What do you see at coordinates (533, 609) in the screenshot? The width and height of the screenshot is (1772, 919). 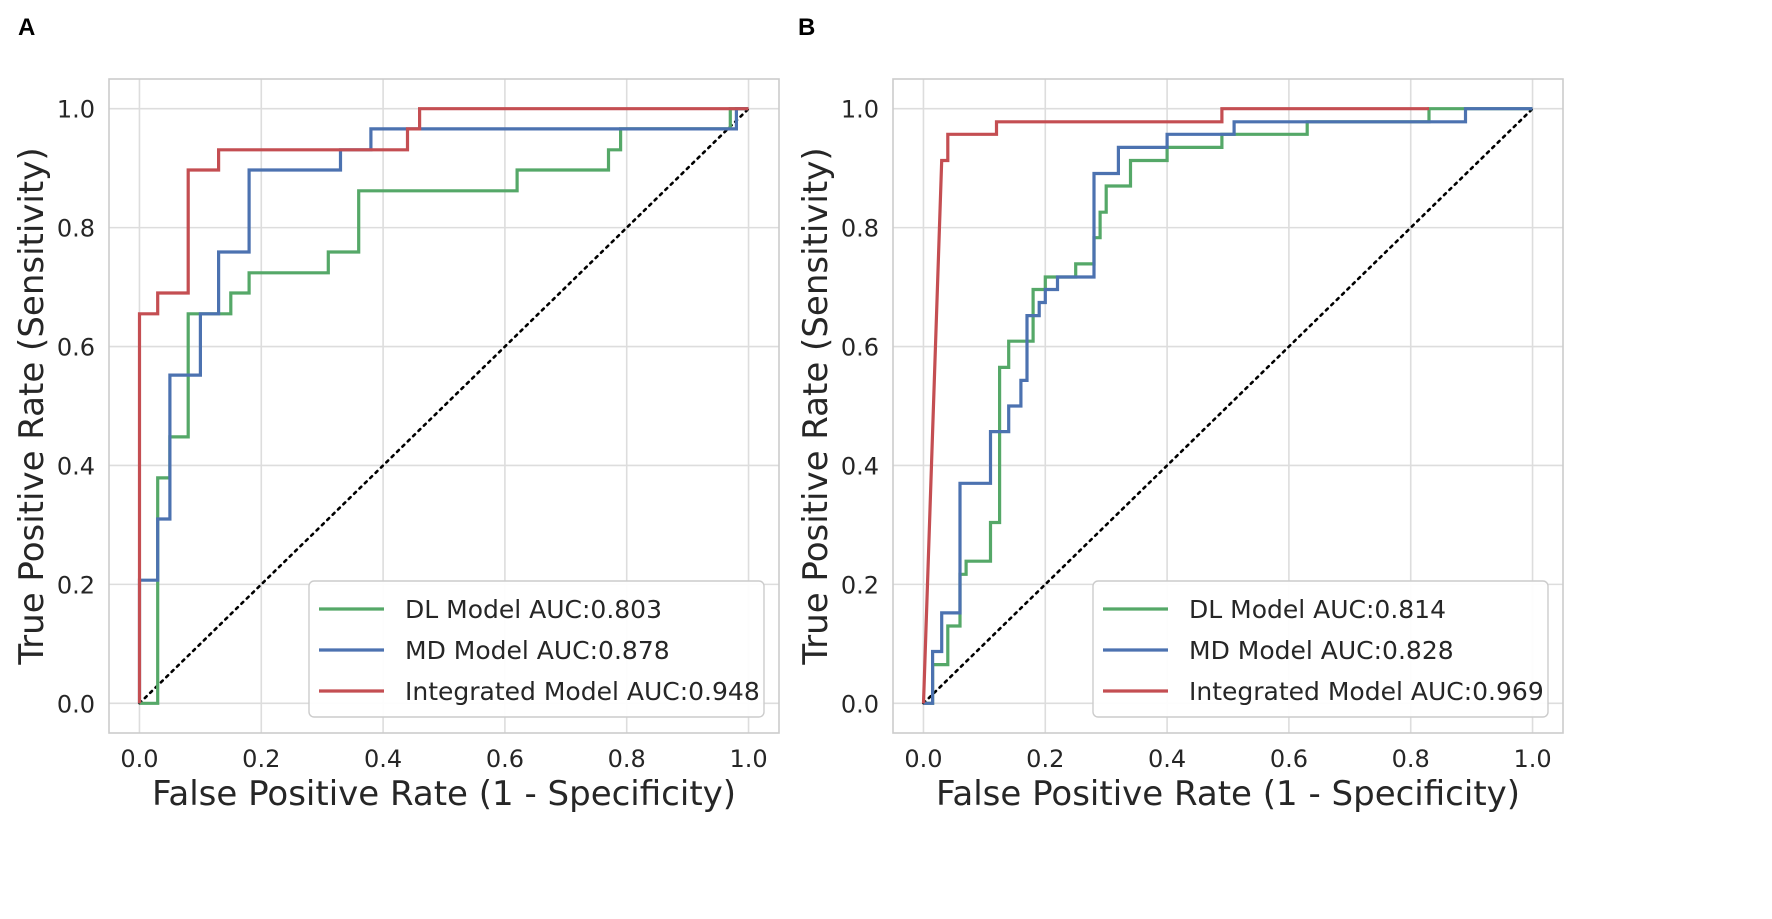 I see `legend-label-dl: DL Model AUC:0.803` at bounding box center [533, 609].